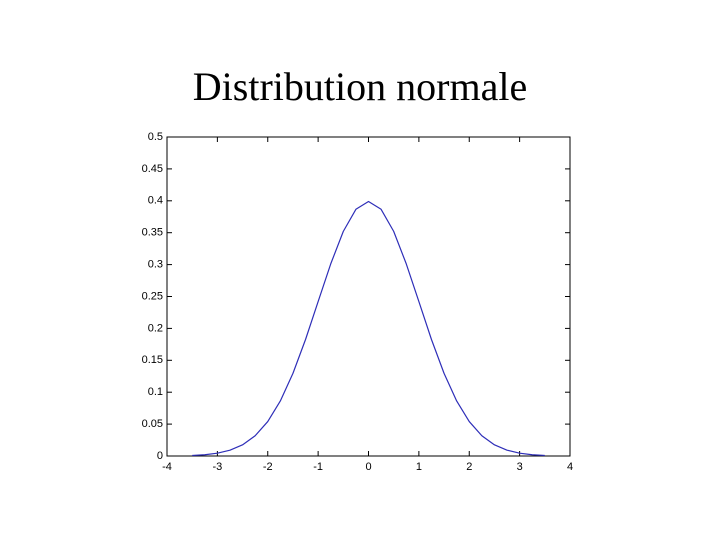 The width and height of the screenshot is (720, 540). What do you see at coordinates (152, 296) in the screenshot?
I see `y-tick-label: 0.25` at bounding box center [152, 296].